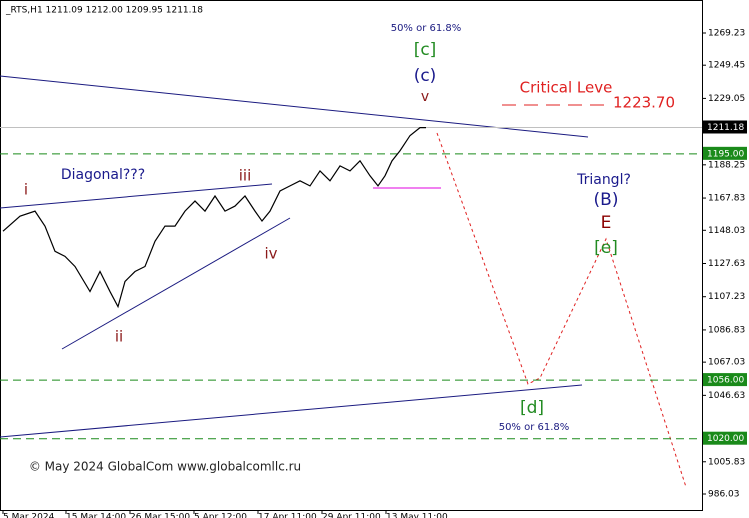 This screenshot has width=749, height=518. I want to click on annotation: 1223.70, so click(644, 103).